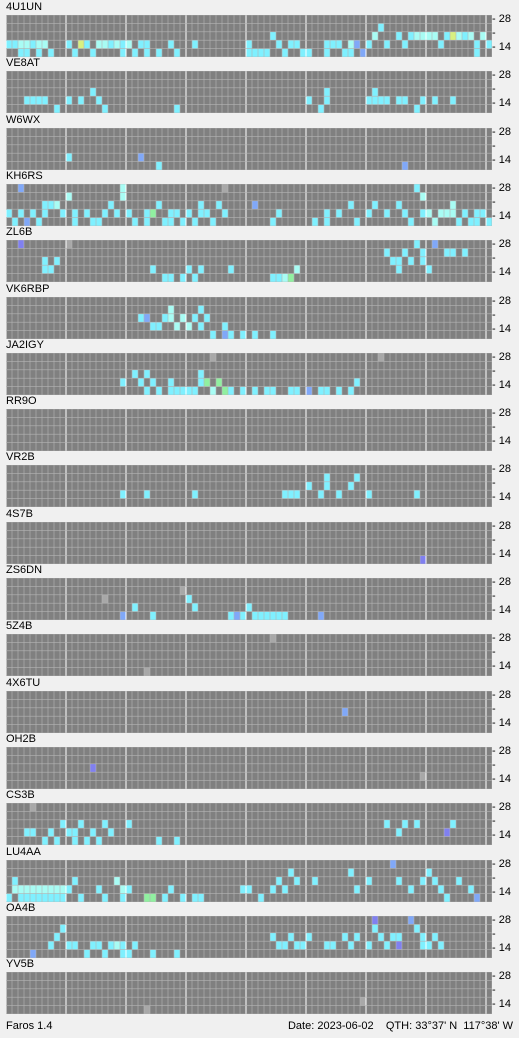  Describe the element at coordinates (23, 852) in the screenshot. I see `station-callsign: LU4AA` at that location.